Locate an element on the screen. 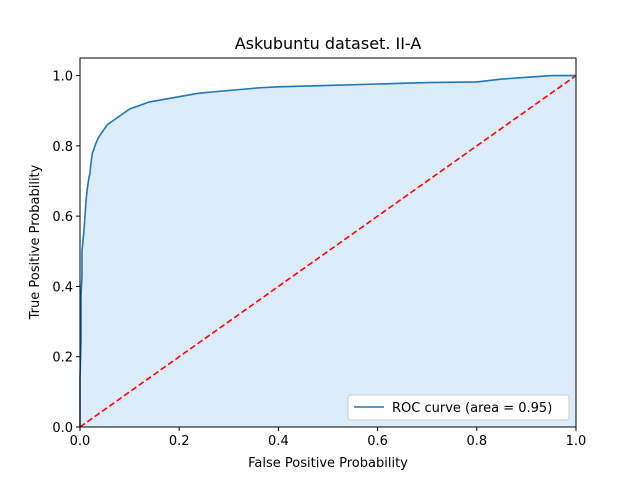 The image size is (640, 480). x-tick-label: 1.0 is located at coordinates (576, 441).